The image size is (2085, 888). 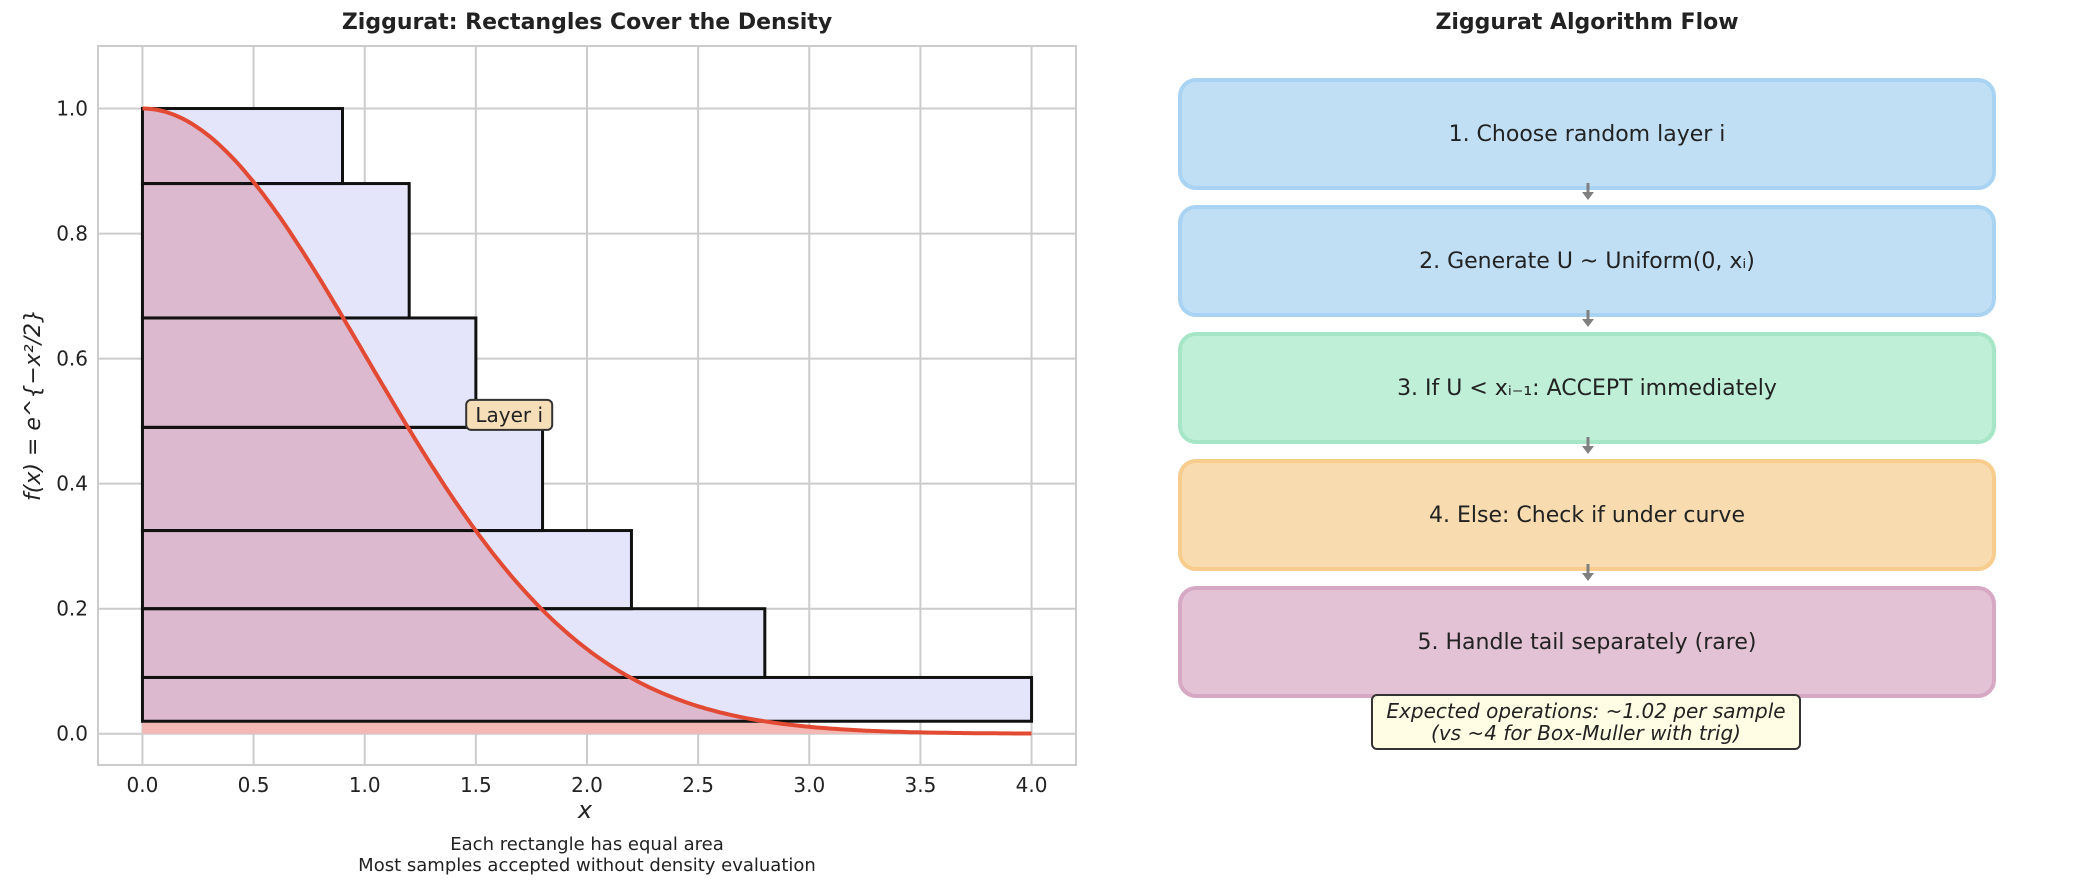 I want to click on chart-title: Ziggurat: Rectangles Cover the Density, so click(x=587, y=22).